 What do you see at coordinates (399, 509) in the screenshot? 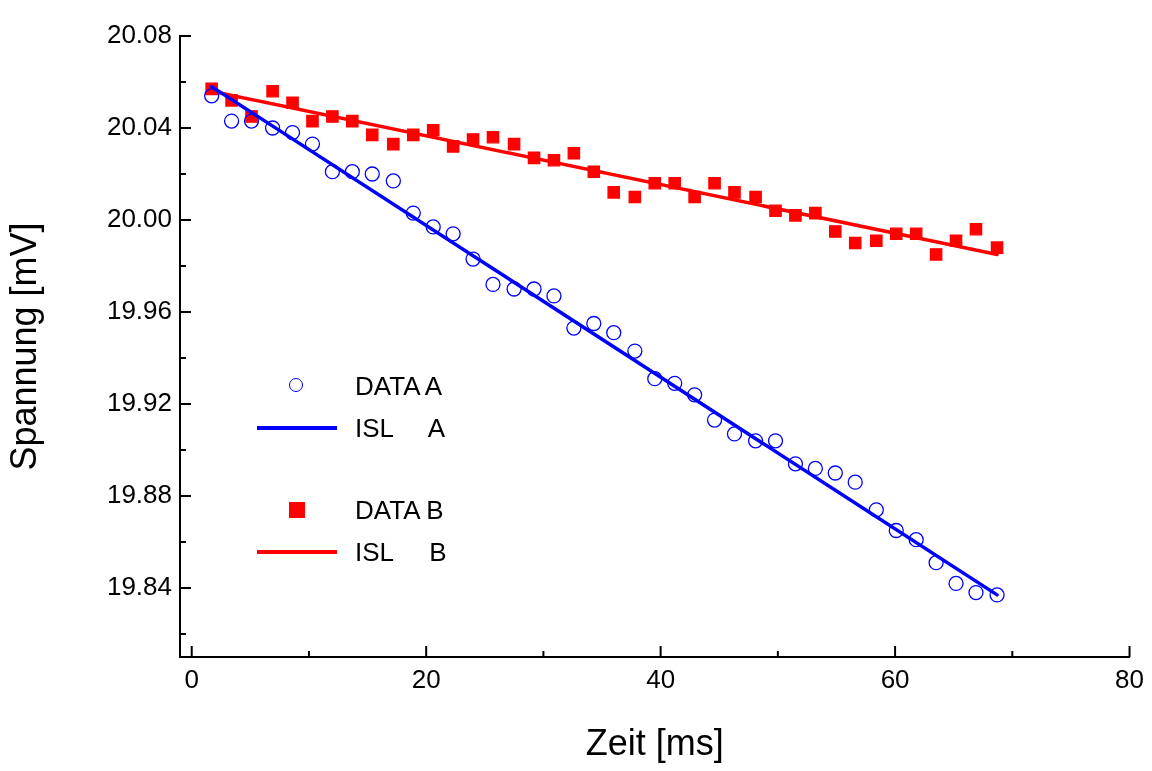
I see `legend-label: DATA B` at bounding box center [399, 509].